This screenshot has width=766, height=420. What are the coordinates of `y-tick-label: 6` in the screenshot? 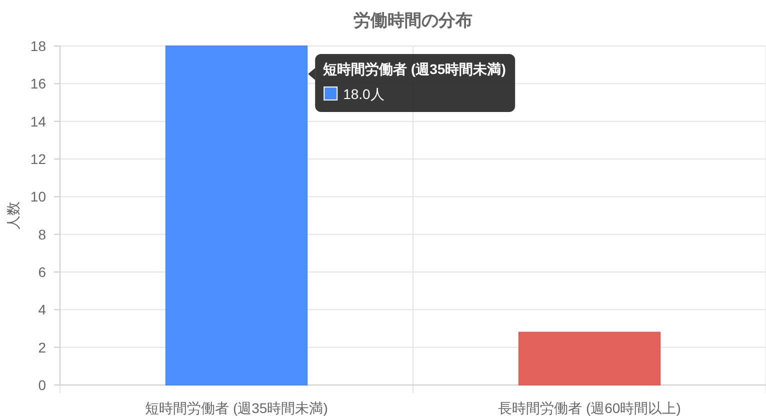 It's located at (42, 272).